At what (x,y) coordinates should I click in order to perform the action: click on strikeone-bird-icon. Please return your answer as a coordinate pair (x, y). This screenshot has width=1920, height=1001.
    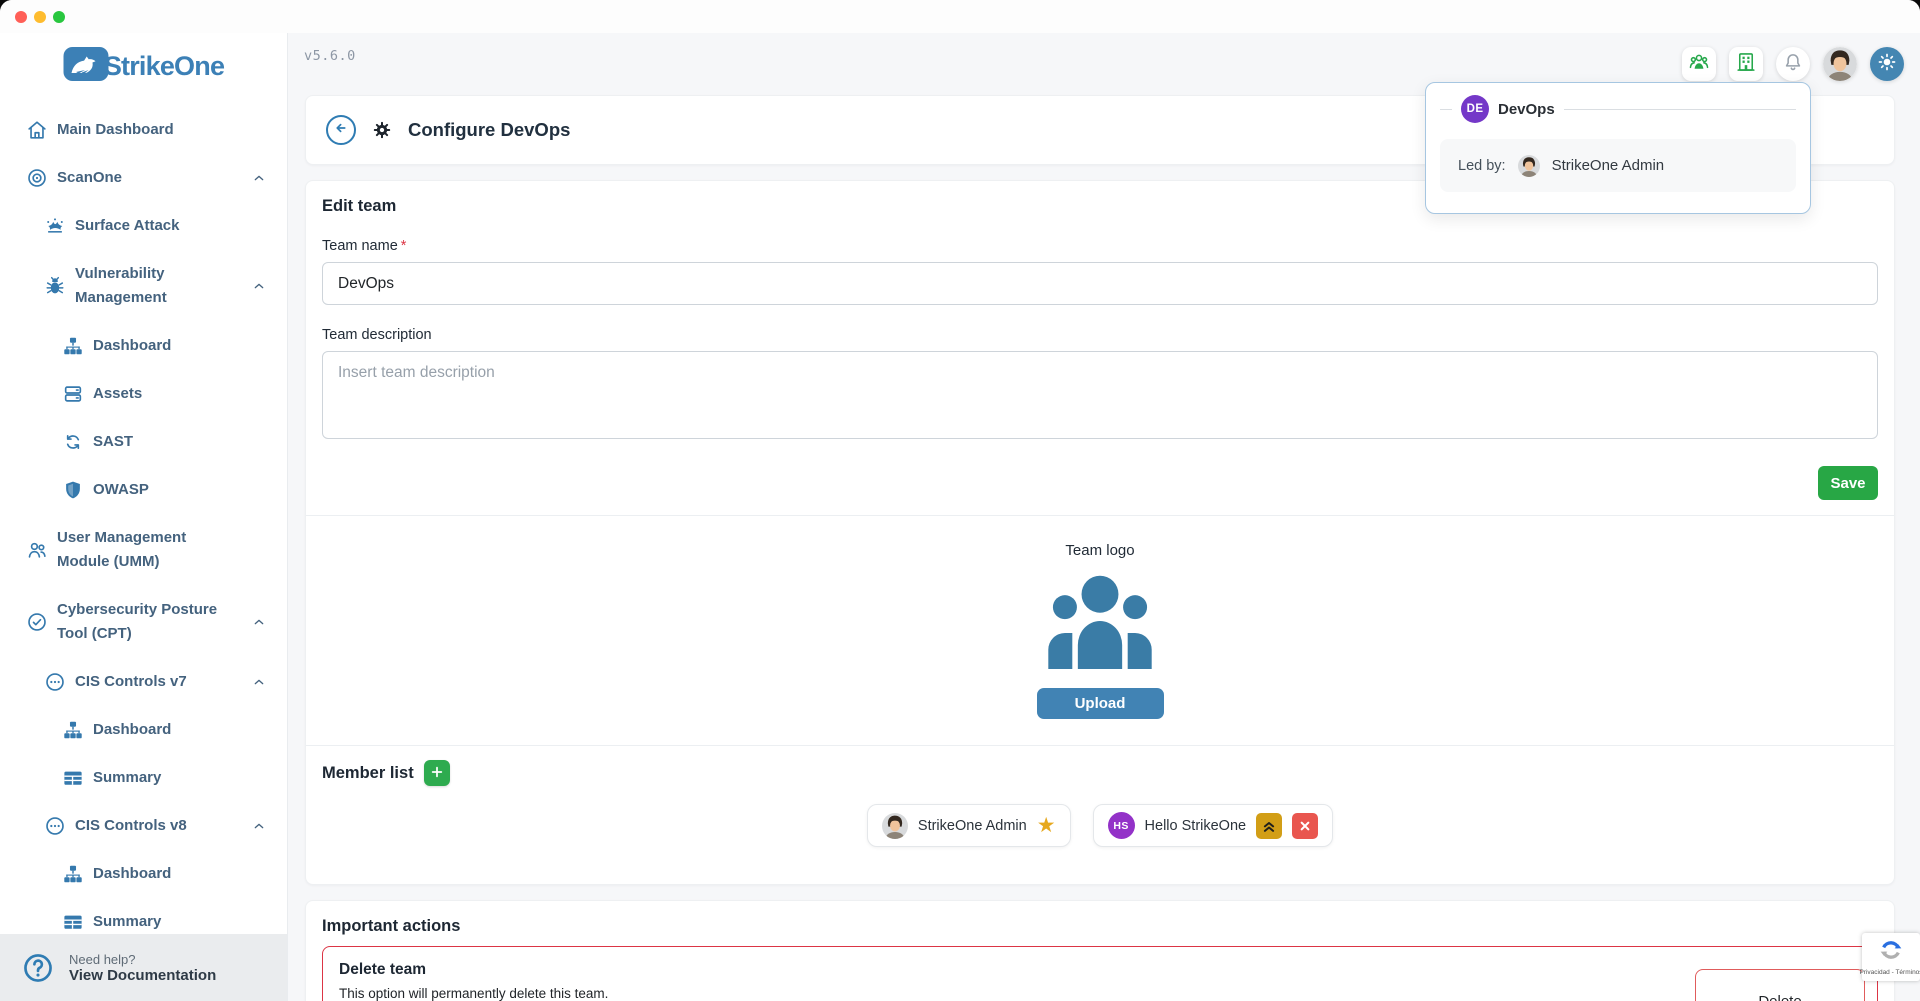
    Looking at the image, I should click on (86, 66).